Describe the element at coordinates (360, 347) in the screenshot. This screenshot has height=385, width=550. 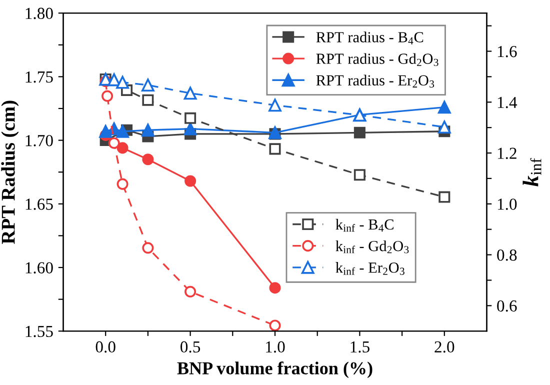
I see `x-tick-label: 1.5` at that location.